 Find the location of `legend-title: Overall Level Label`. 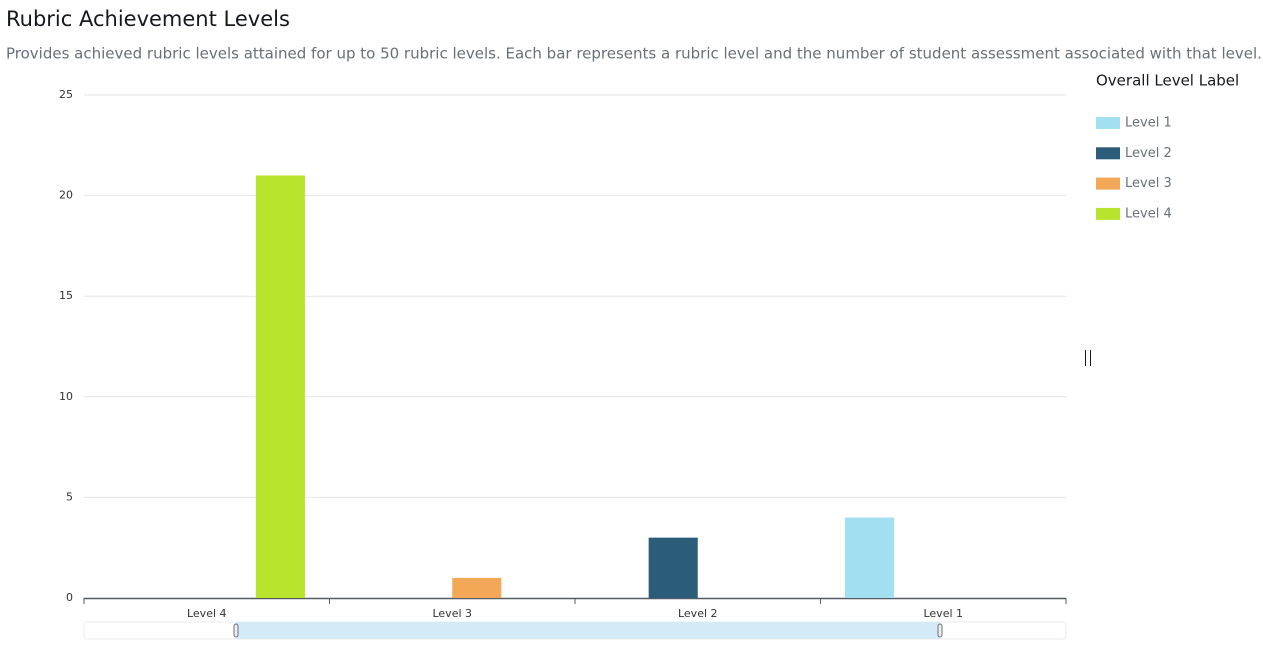

legend-title: Overall Level Label is located at coordinates (1167, 81).